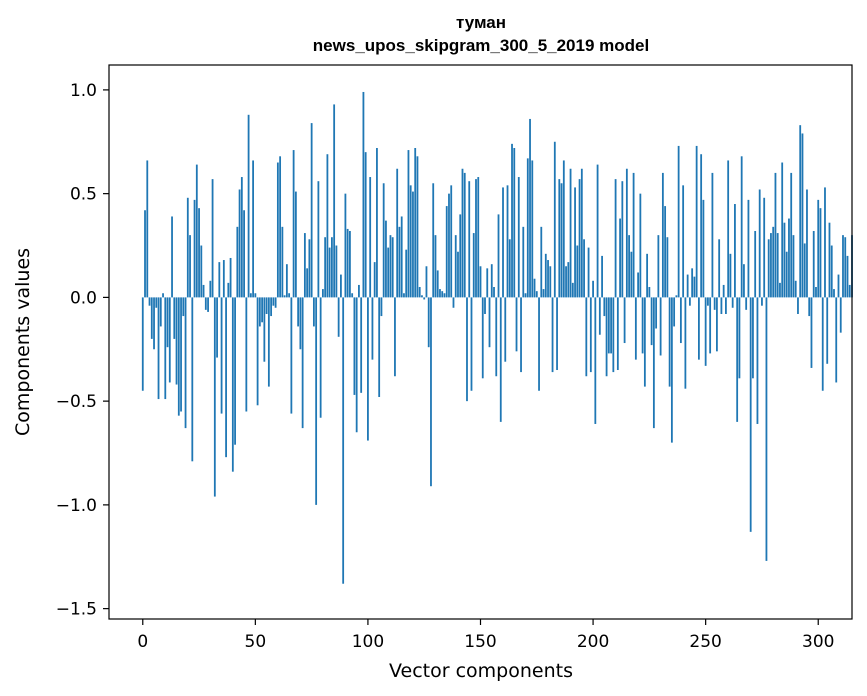 This screenshot has width=867, height=696. Describe the element at coordinates (485, 635) in the screenshot. I see `x-axis-ticks: 0 50 100 150 200 250 300` at that location.